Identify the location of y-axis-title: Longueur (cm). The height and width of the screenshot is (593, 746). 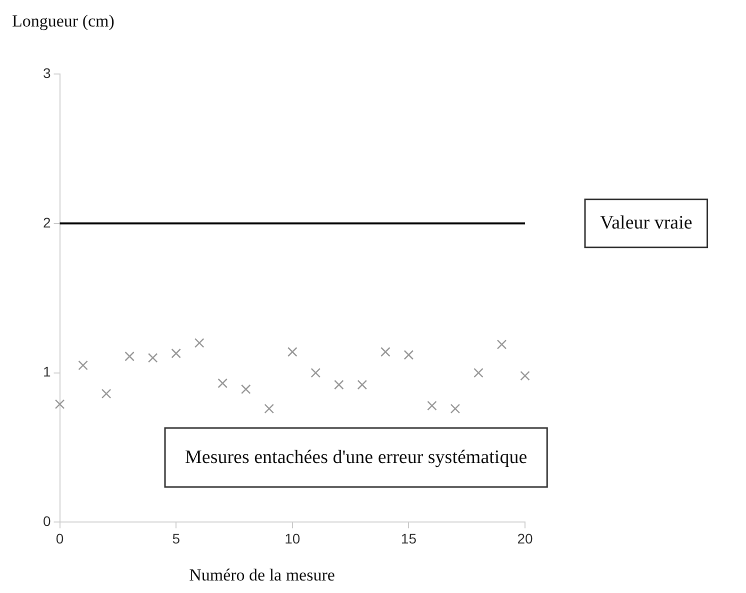
(63, 20).